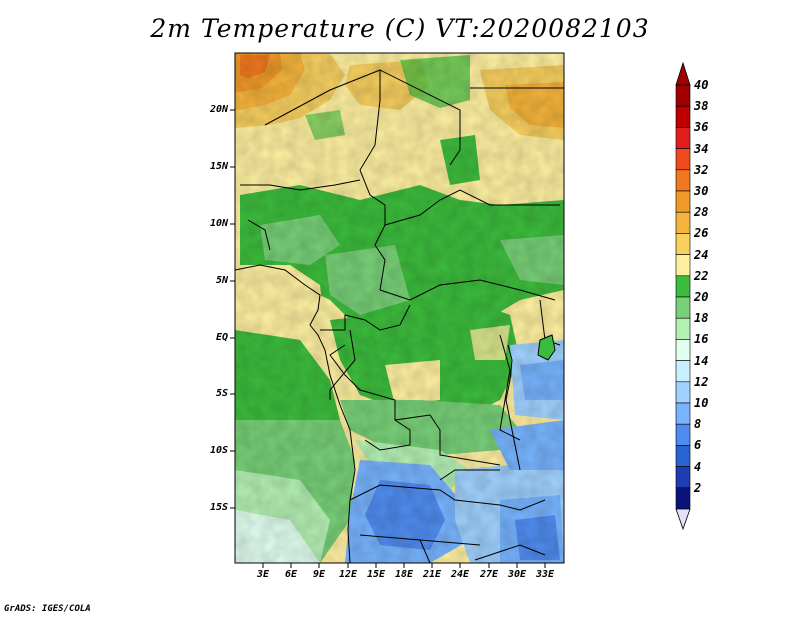 The width and height of the screenshot is (800, 622). What do you see at coordinates (221, 393) in the screenshot?
I see `lat-label: 5S` at bounding box center [221, 393].